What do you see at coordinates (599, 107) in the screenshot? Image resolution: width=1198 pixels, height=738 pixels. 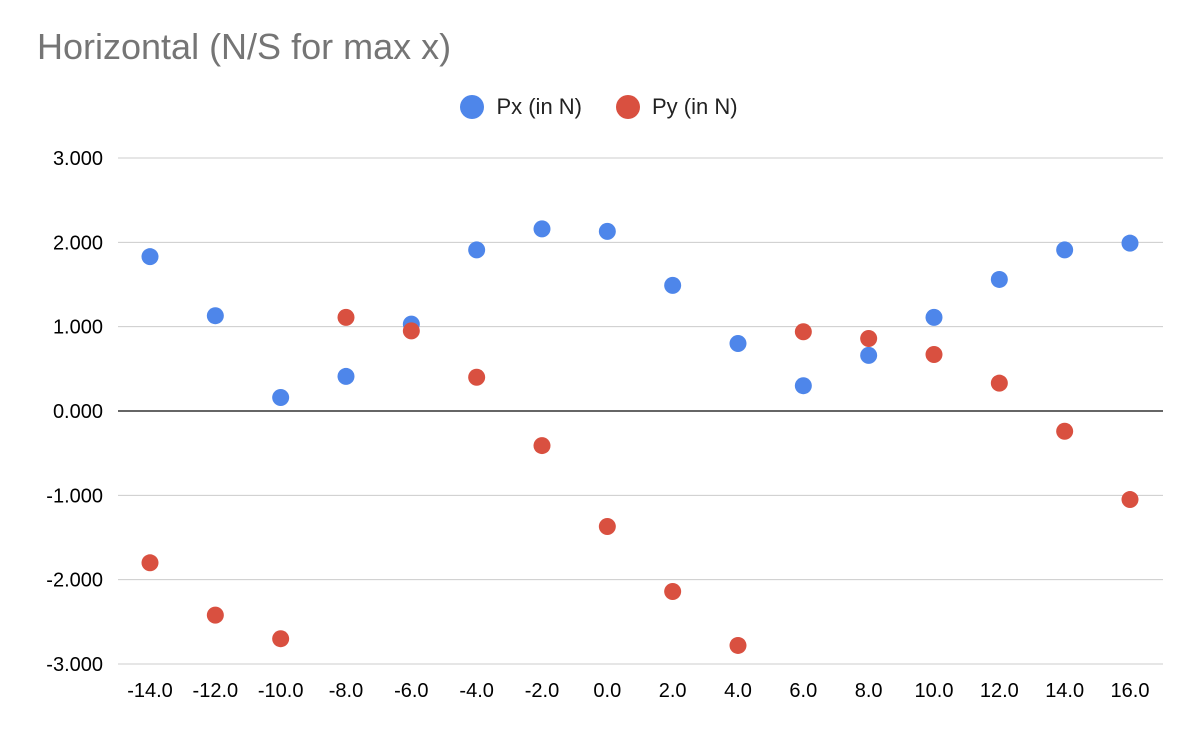 I see `legend: Px (in N) Py (in N)` at bounding box center [599, 107].